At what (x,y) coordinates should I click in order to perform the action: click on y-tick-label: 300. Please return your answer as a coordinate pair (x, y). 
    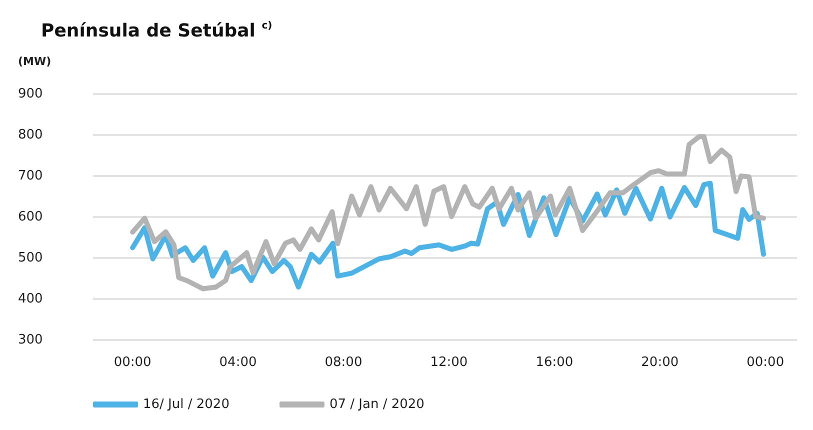
    Looking at the image, I should click on (30, 340).